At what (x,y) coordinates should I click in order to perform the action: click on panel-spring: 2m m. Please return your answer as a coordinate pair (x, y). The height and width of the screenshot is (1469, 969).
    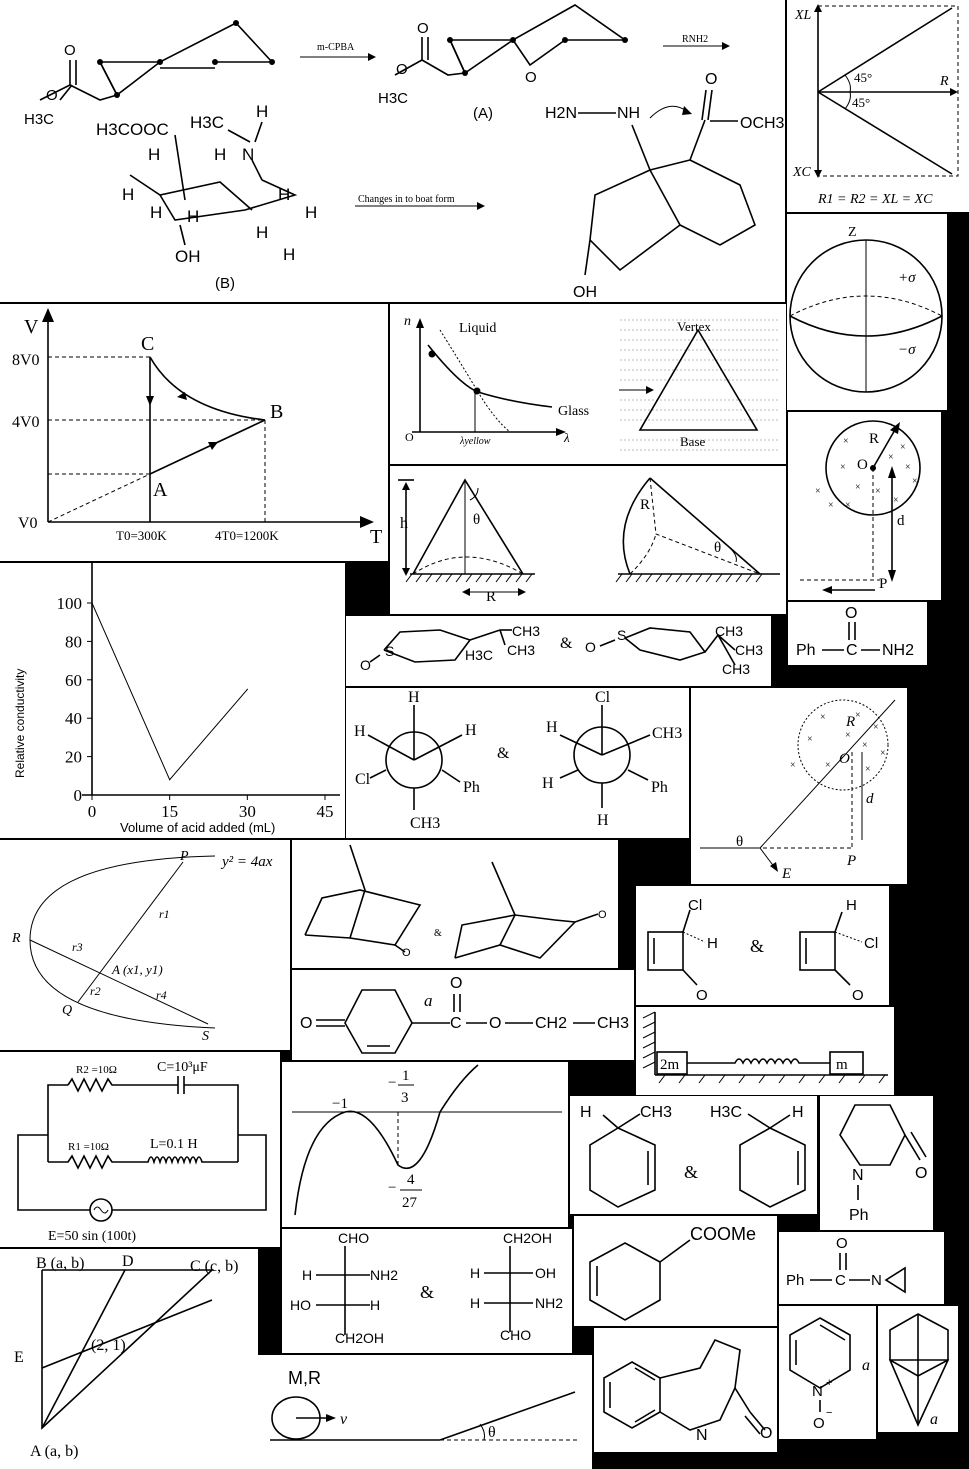
    Looking at the image, I should click on (765, 1051).